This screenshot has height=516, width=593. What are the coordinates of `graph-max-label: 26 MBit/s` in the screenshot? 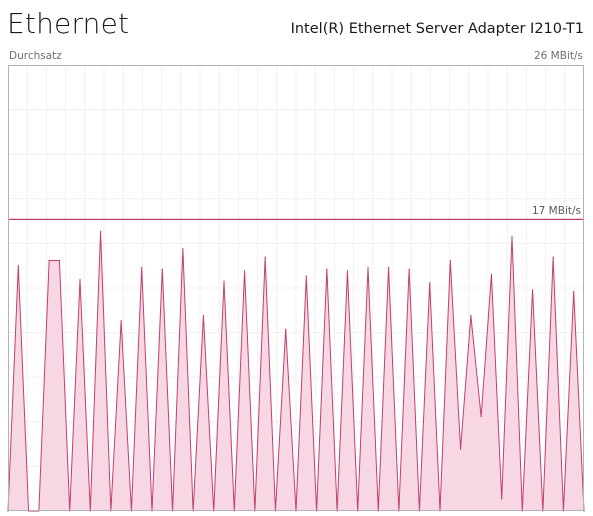 It's located at (558, 56).